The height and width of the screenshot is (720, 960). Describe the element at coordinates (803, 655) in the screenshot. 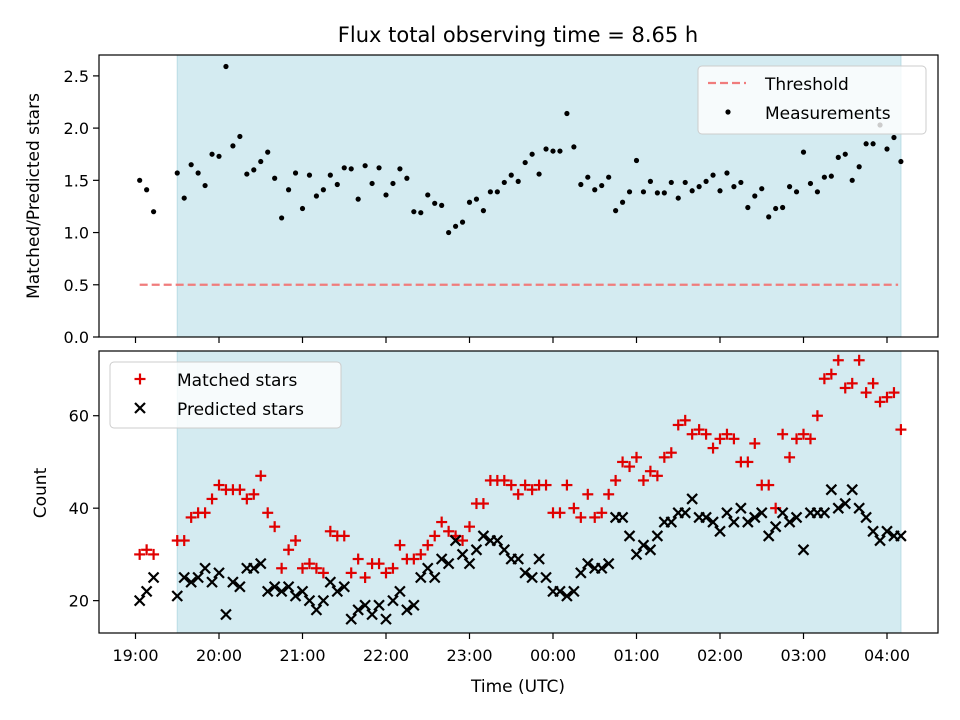

I see `x-tick-label: 03:00` at that location.